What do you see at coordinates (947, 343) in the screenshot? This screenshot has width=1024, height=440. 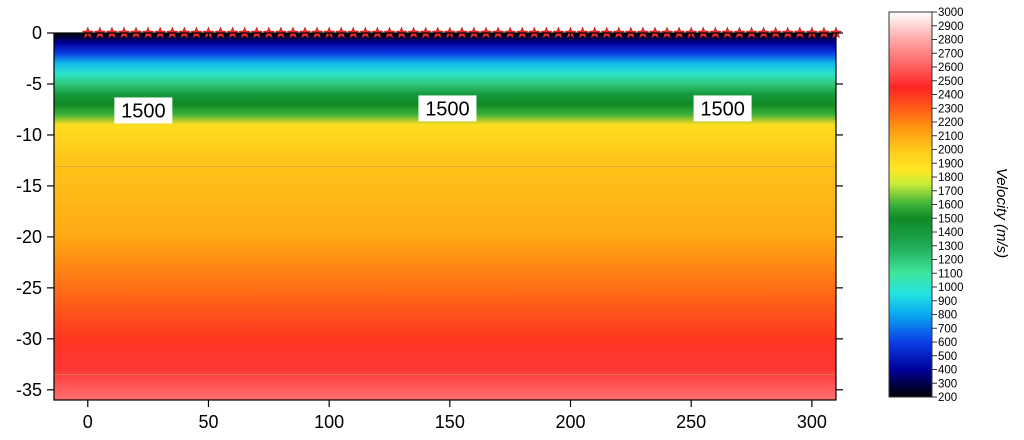 I see `colorbar-tick-label: 600` at bounding box center [947, 343].